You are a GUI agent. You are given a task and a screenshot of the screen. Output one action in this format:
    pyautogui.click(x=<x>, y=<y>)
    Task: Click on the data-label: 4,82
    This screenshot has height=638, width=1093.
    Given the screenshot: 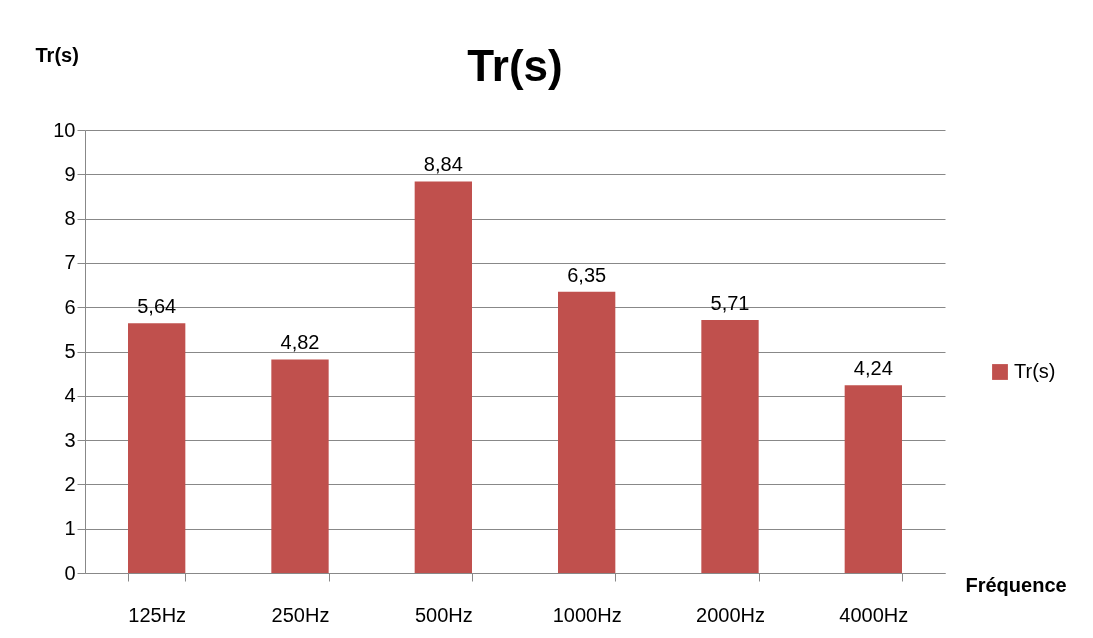 What is the action you would take?
    pyautogui.click(x=300, y=342)
    